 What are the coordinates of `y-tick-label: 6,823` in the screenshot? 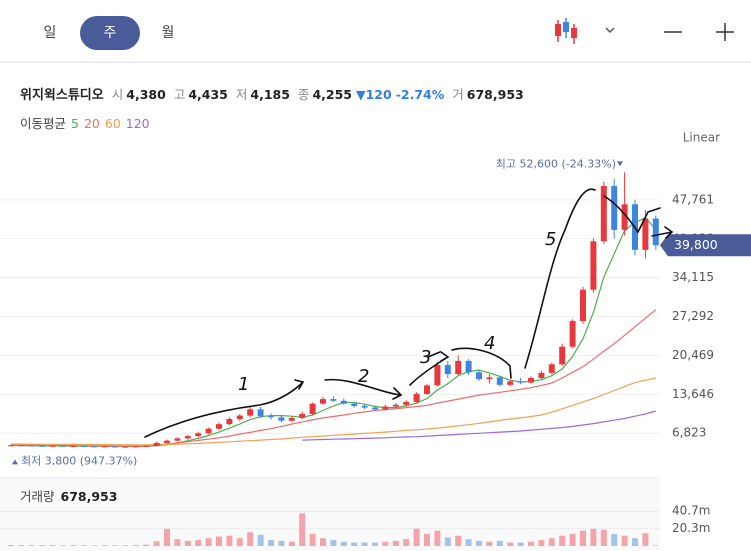 It's located at (689, 433).